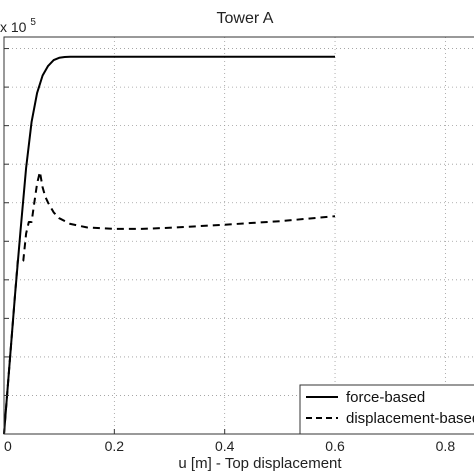  What do you see at coordinates (225, 446) in the screenshot?
I see `x-tick-label-2: 0.4` at bounding box center [225, 446].